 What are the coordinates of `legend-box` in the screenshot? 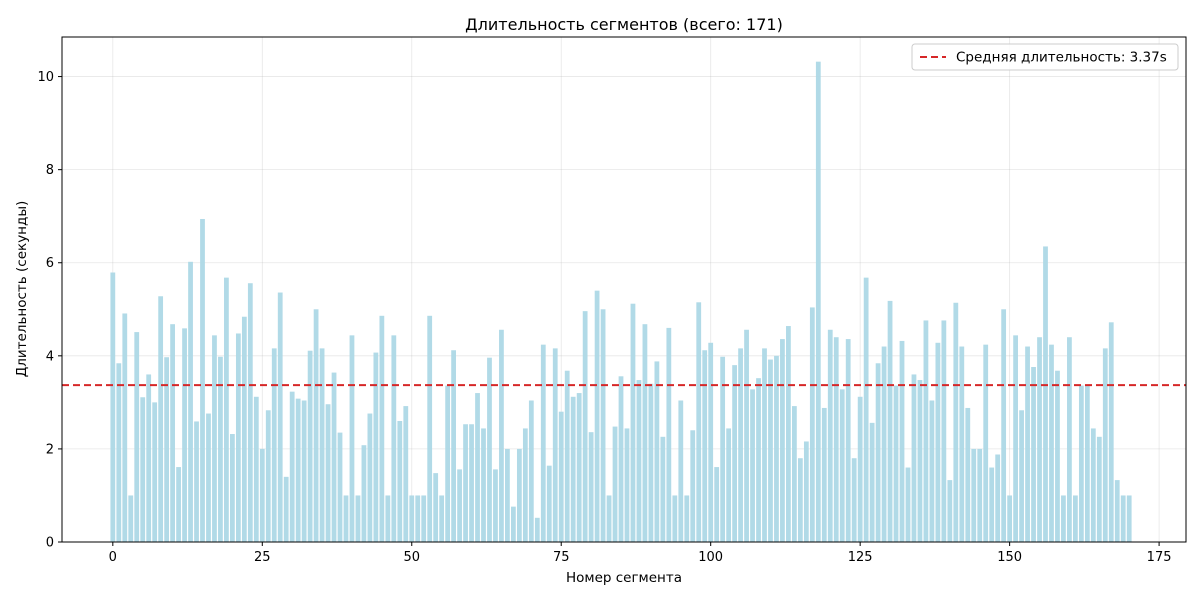 It's located at (1045, 57).